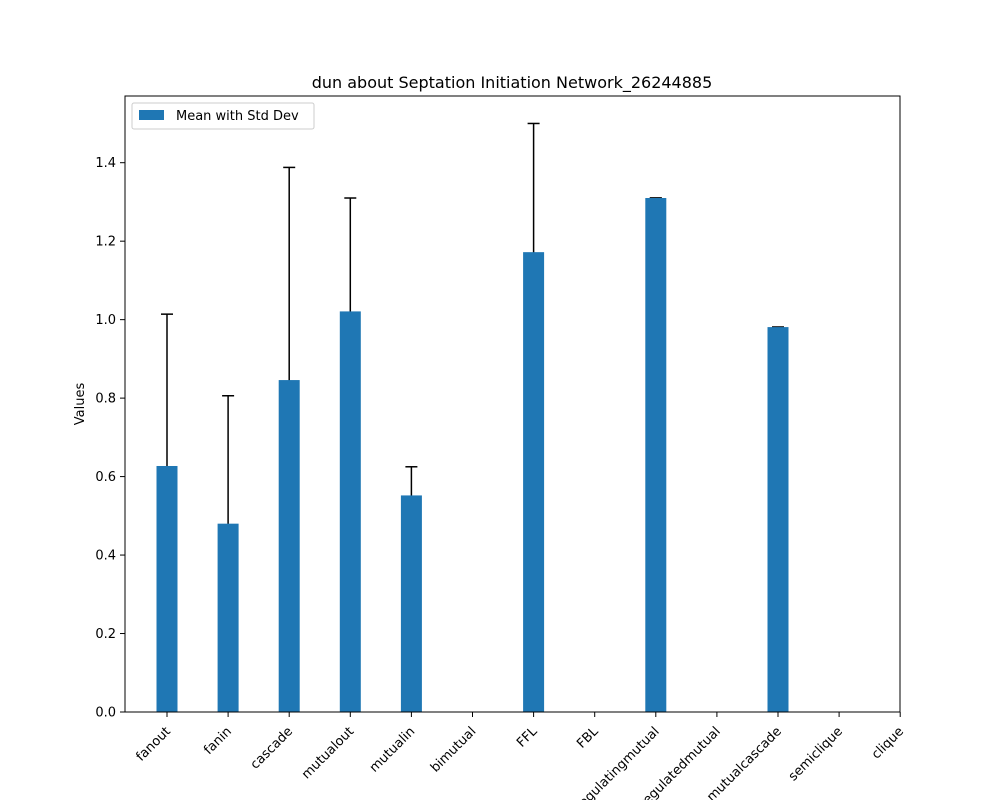 The height and width of the screenshot is (800, 1000). I want to click on x-tick-label: clique, so click(888, 743).